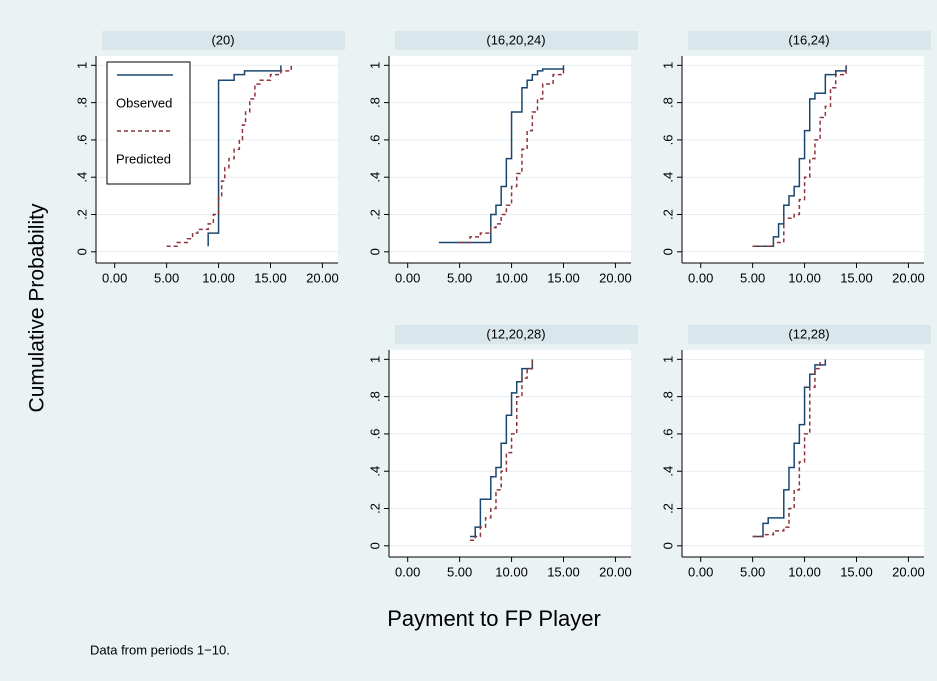 The width and height of the screenshot is (937, 681). What do you see at coordinates (143, 158) in the screenshot?
I see `legend-label: Predicted` at bounding box center [143, 158].